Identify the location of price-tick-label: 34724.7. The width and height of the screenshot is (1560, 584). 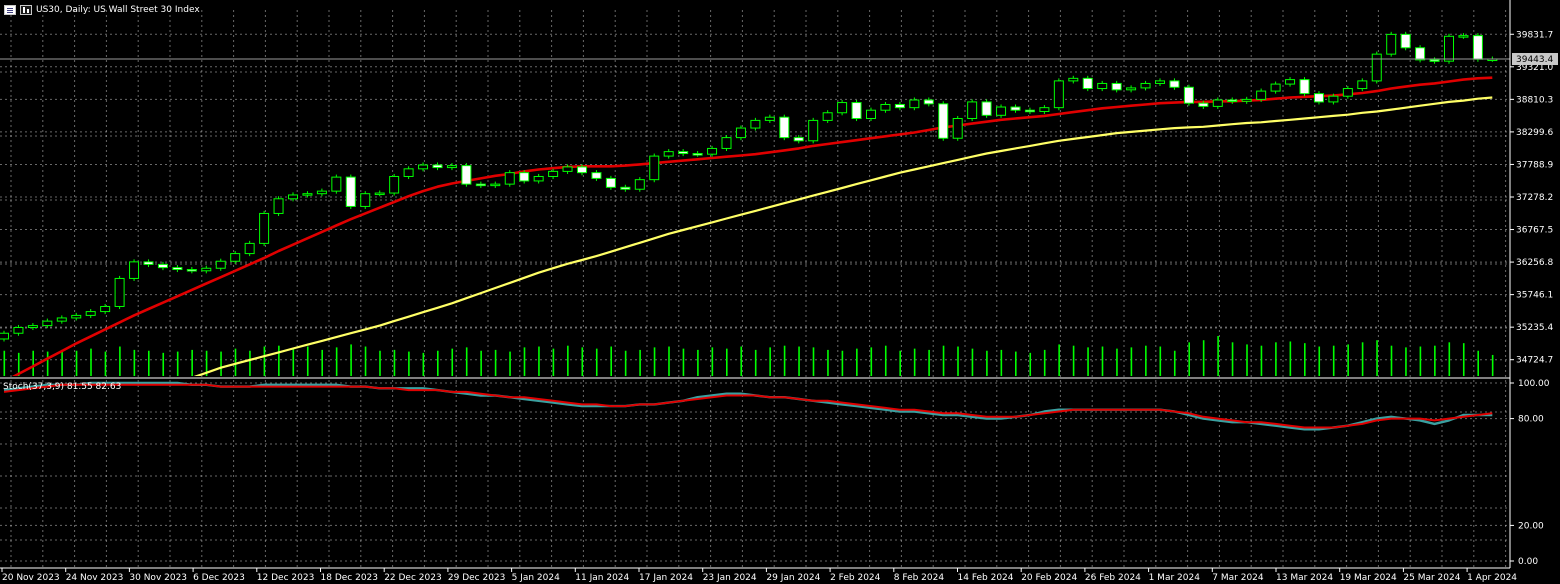
(1534, 361).